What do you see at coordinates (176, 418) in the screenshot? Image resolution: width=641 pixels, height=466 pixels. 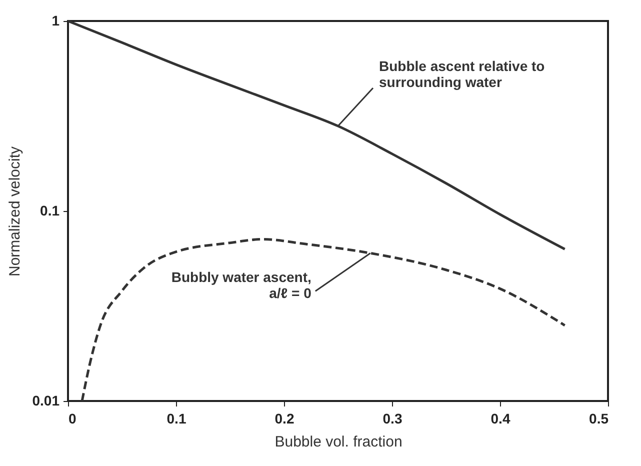 I see `x-tick-label: 0.1` at bounding box center [176, 418].